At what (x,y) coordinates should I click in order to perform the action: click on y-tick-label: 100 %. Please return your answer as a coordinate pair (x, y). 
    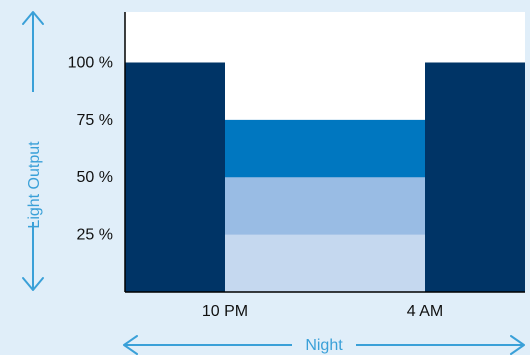
    Looking at the image, I should click on (90, 62).